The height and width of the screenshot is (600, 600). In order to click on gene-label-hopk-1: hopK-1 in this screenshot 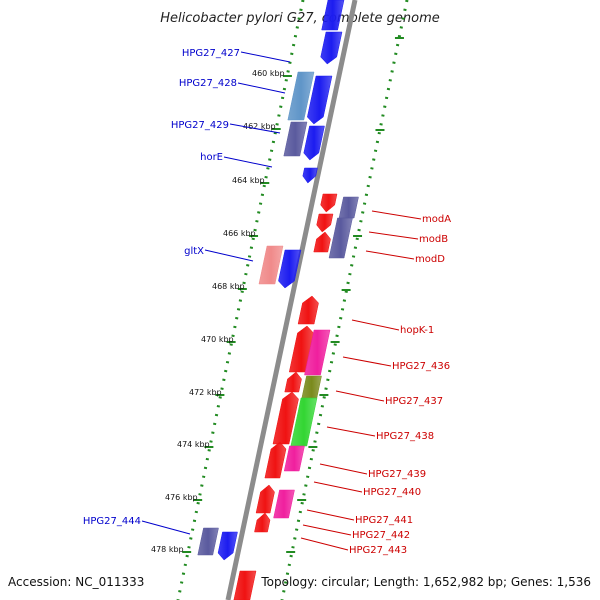, I will do `click(417, 330)`.